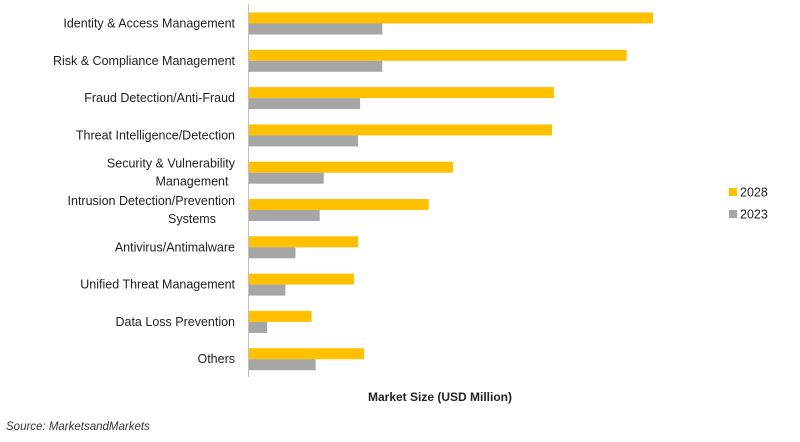 The width and height of the screenshot is (800, 442). What do you see at coordinates (754, 193) in the screenshot?
I see `legend-label-2028: 2028` at bounding box center [754, 193].